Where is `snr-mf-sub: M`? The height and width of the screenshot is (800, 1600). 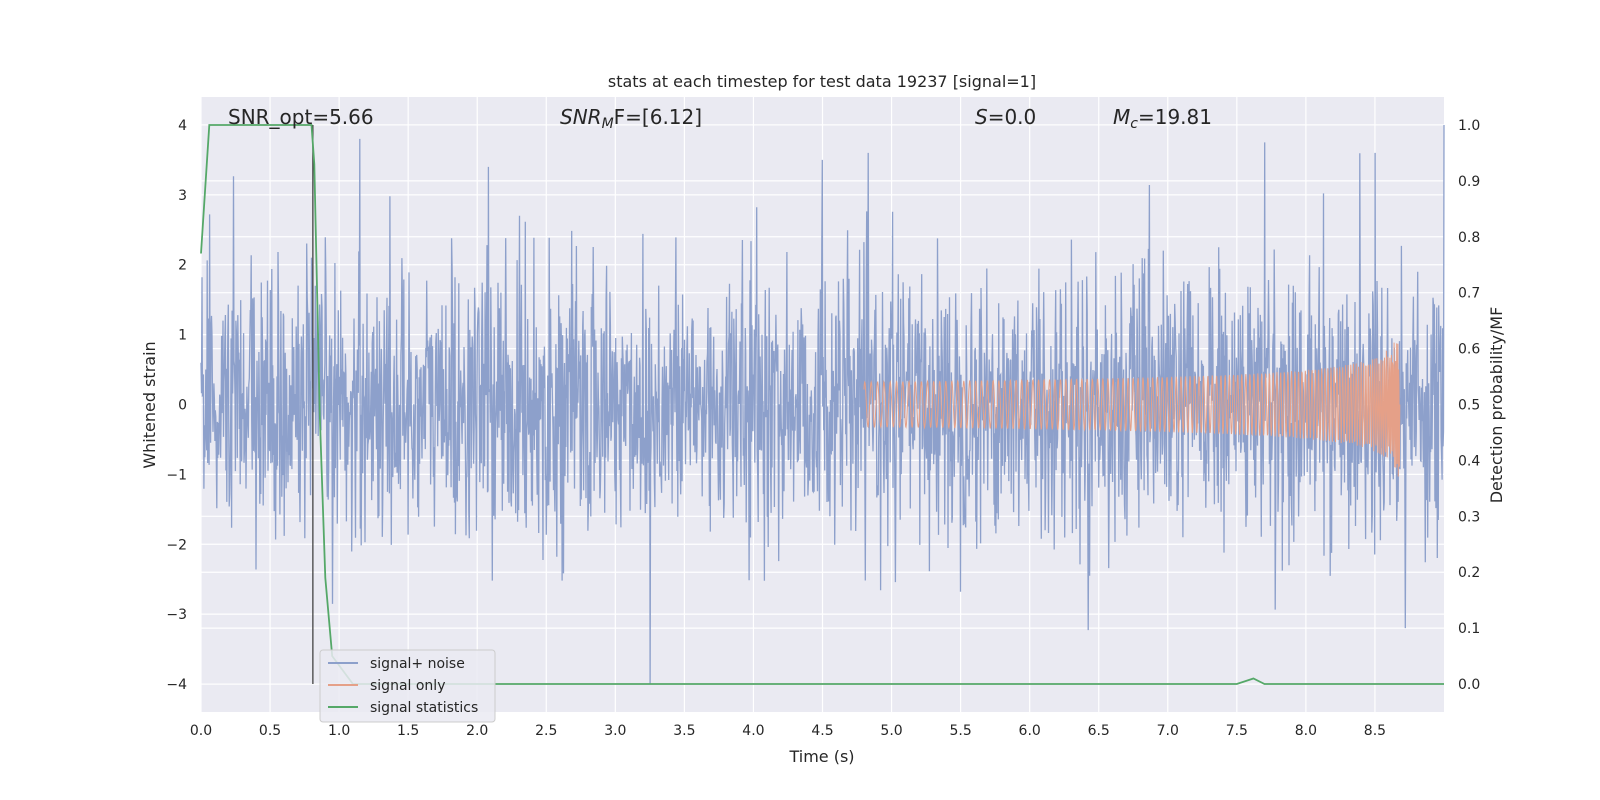
snr-mf-sub: M is located at coordinates (608, 124).